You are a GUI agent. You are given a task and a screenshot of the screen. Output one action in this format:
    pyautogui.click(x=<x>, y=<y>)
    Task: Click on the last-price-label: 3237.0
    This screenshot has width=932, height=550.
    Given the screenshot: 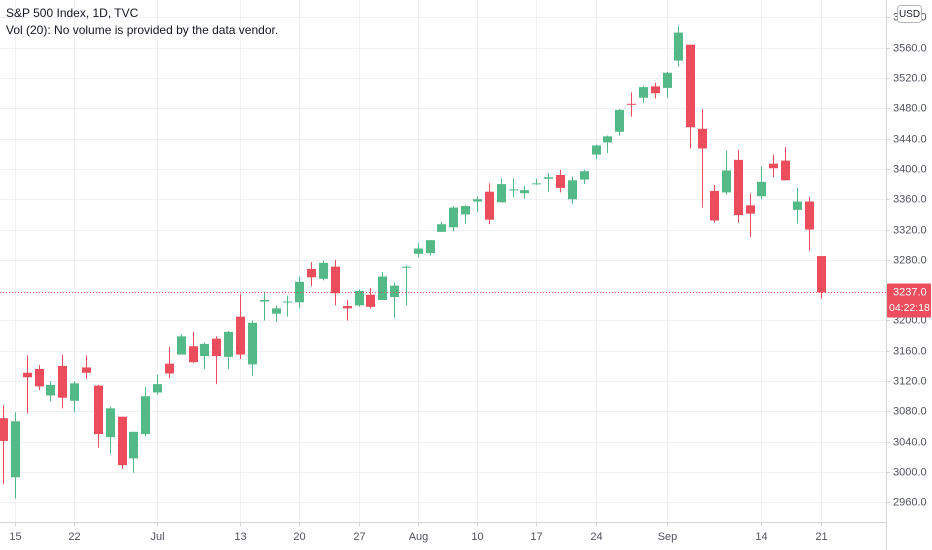 What is the action you would take?
    pyautogui.click(x=910, y=292)
    